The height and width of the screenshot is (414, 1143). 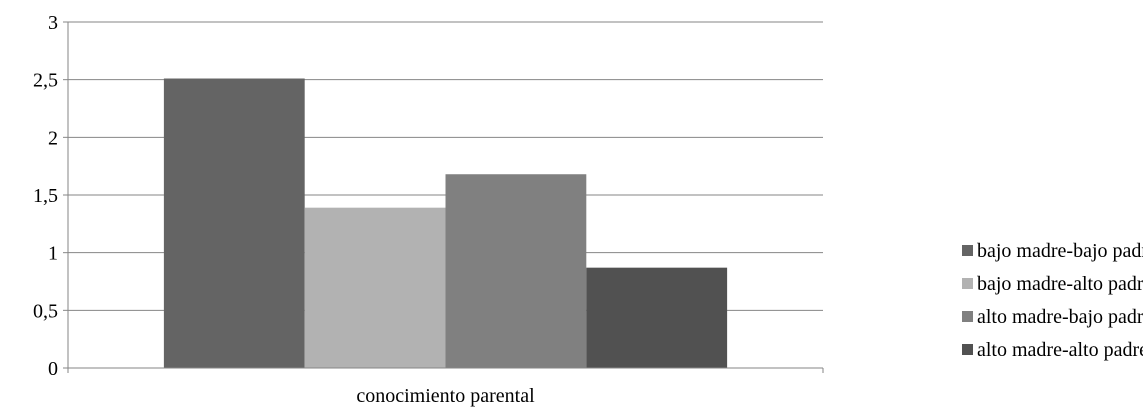 I want to click on legend-label: alto madre-bajo padre, so click(x=1060, y=317).